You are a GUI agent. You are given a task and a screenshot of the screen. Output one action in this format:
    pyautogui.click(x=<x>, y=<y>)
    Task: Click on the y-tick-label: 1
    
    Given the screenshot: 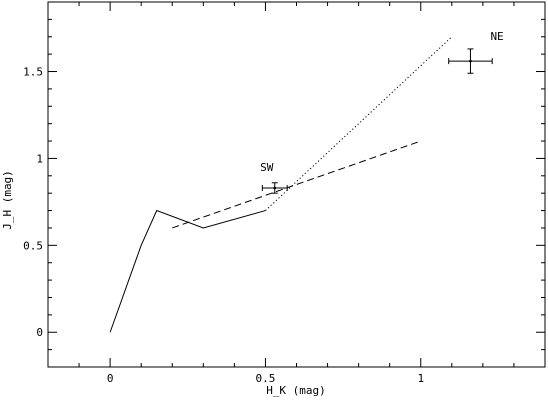 What is the action you would take?
    pyautogui.click(x=39, y=158)
    